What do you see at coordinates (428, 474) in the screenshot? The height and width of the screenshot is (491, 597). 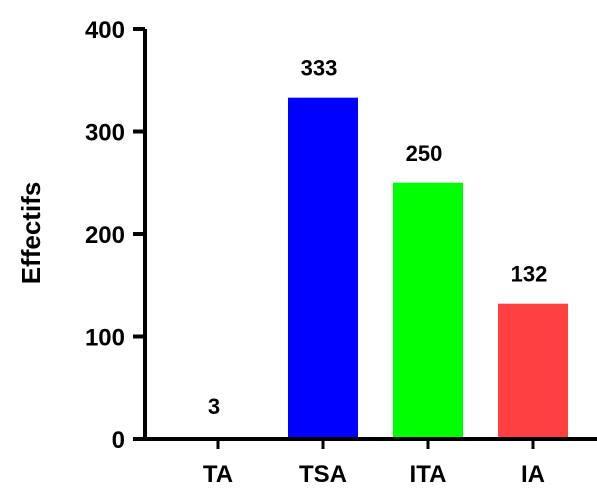 I see `x-tick-label-ita: ITA` at bounding box center [428, 474].